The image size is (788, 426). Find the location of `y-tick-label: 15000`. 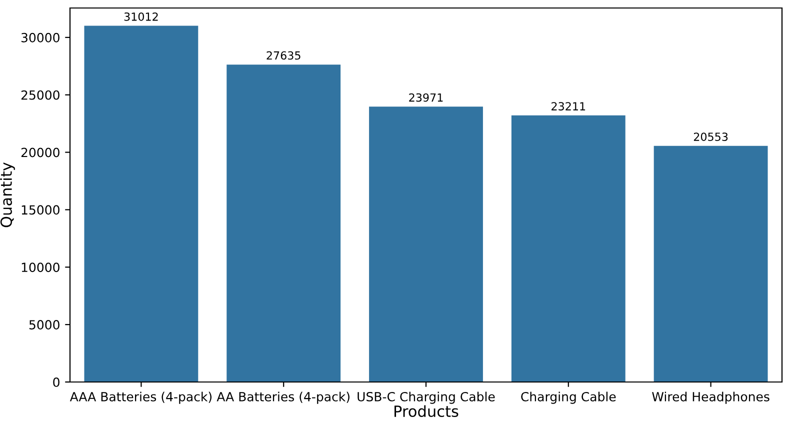

y-tick-label: 15000 is located at coordinates (41, 210).